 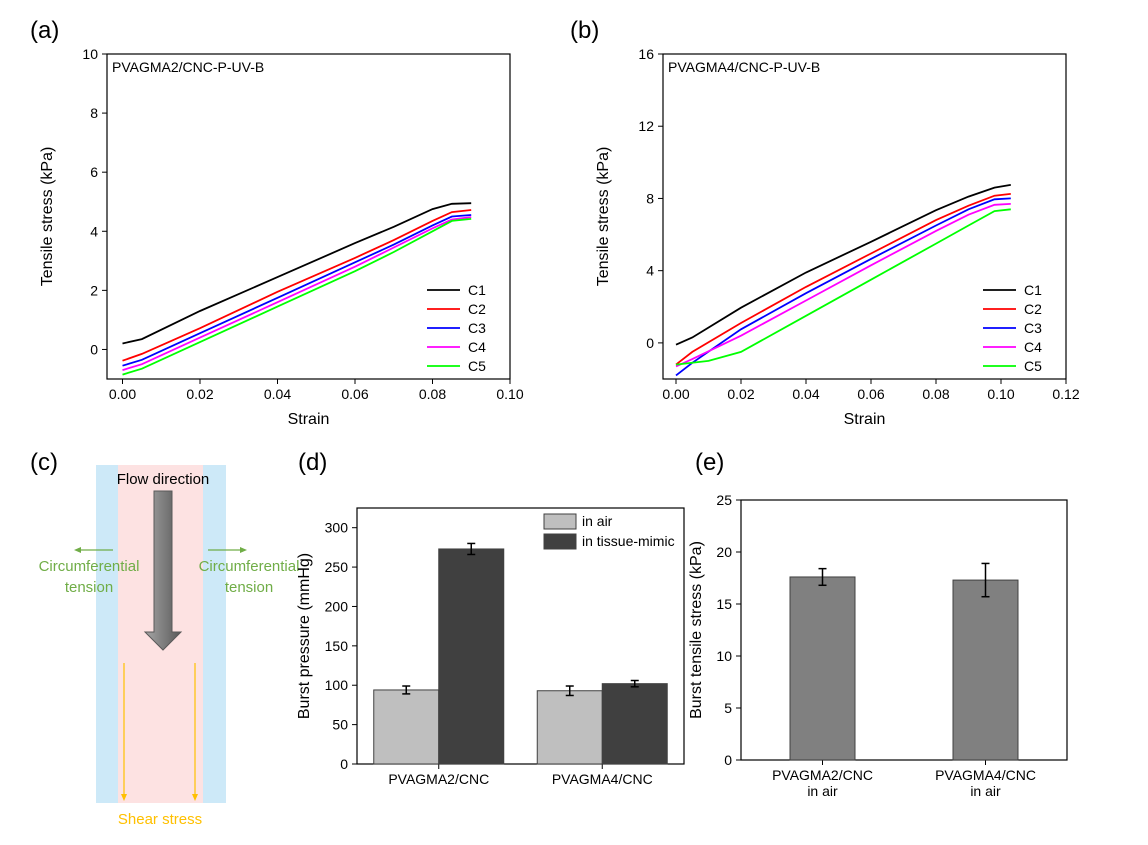 What do you see at coordinates (337, 606) in the screenshot?
I see `y-tick-label: 200` at bounding box center [337, 606].